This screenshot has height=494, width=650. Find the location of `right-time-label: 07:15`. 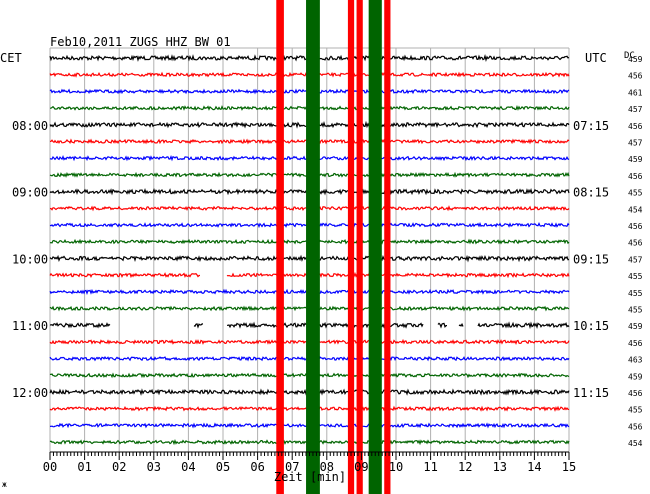

right-time-label: 07:15 is located at coordinates (591, 126).